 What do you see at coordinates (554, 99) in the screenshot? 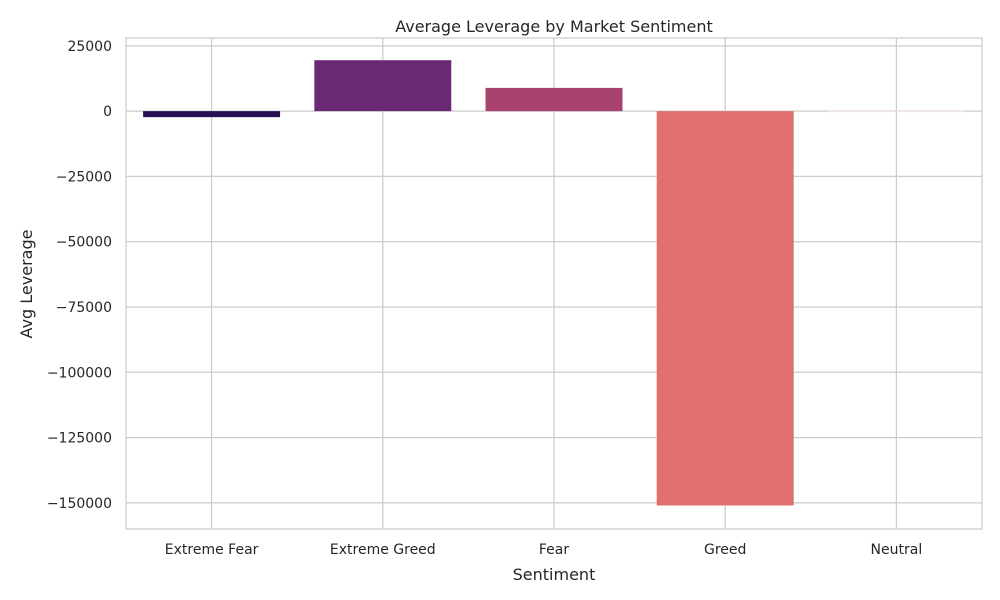
I see `bar-fear` at bounding box center [554, 99].